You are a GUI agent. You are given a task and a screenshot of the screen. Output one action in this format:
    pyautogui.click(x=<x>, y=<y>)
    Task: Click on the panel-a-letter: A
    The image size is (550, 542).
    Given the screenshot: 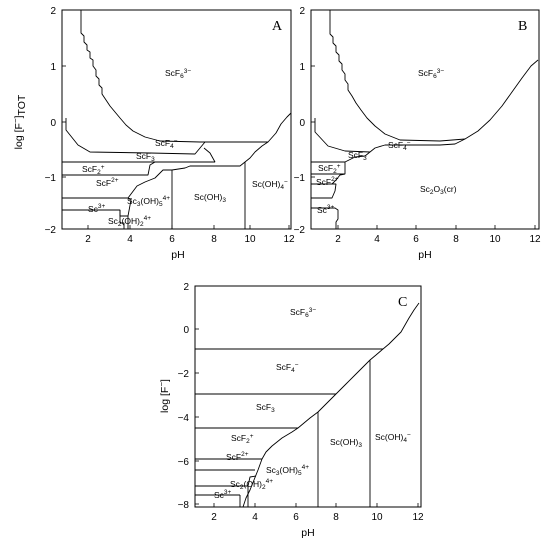 What is the action you would take?
    pyautogui.click(x=277, y=26)
    